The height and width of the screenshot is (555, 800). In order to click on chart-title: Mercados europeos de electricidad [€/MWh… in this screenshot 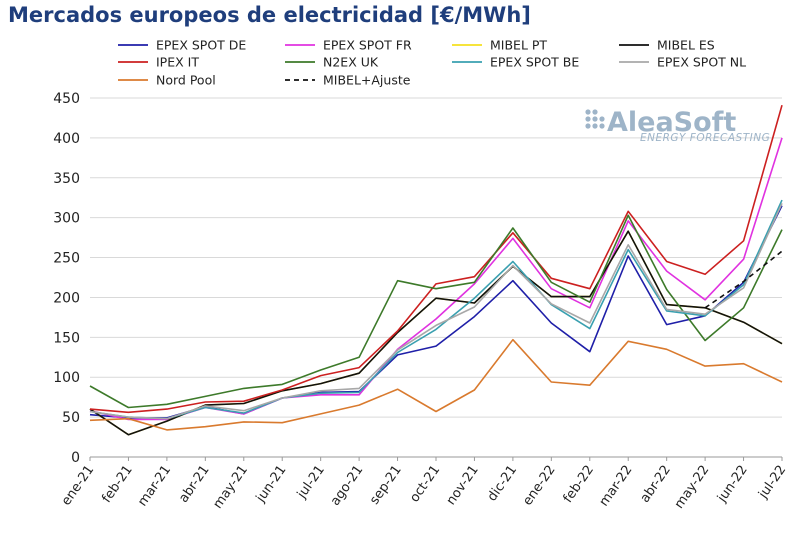, I will do `click(269, 15)`.